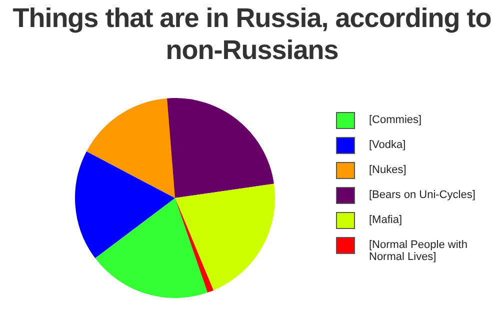 Image resolution: width=504 pixels, height=323 pixels. What do you see at coordinates (385, 219) in the screenshot?
I see `legend-label: [Mafia]` at bounding box center [385, 219].